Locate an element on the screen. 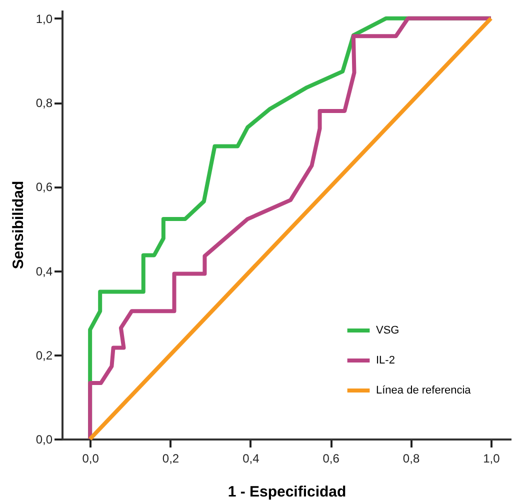 The height and width of the screenshot is (504, 516). x-tick-label: 0,4 is located at coordinates (251, 459).